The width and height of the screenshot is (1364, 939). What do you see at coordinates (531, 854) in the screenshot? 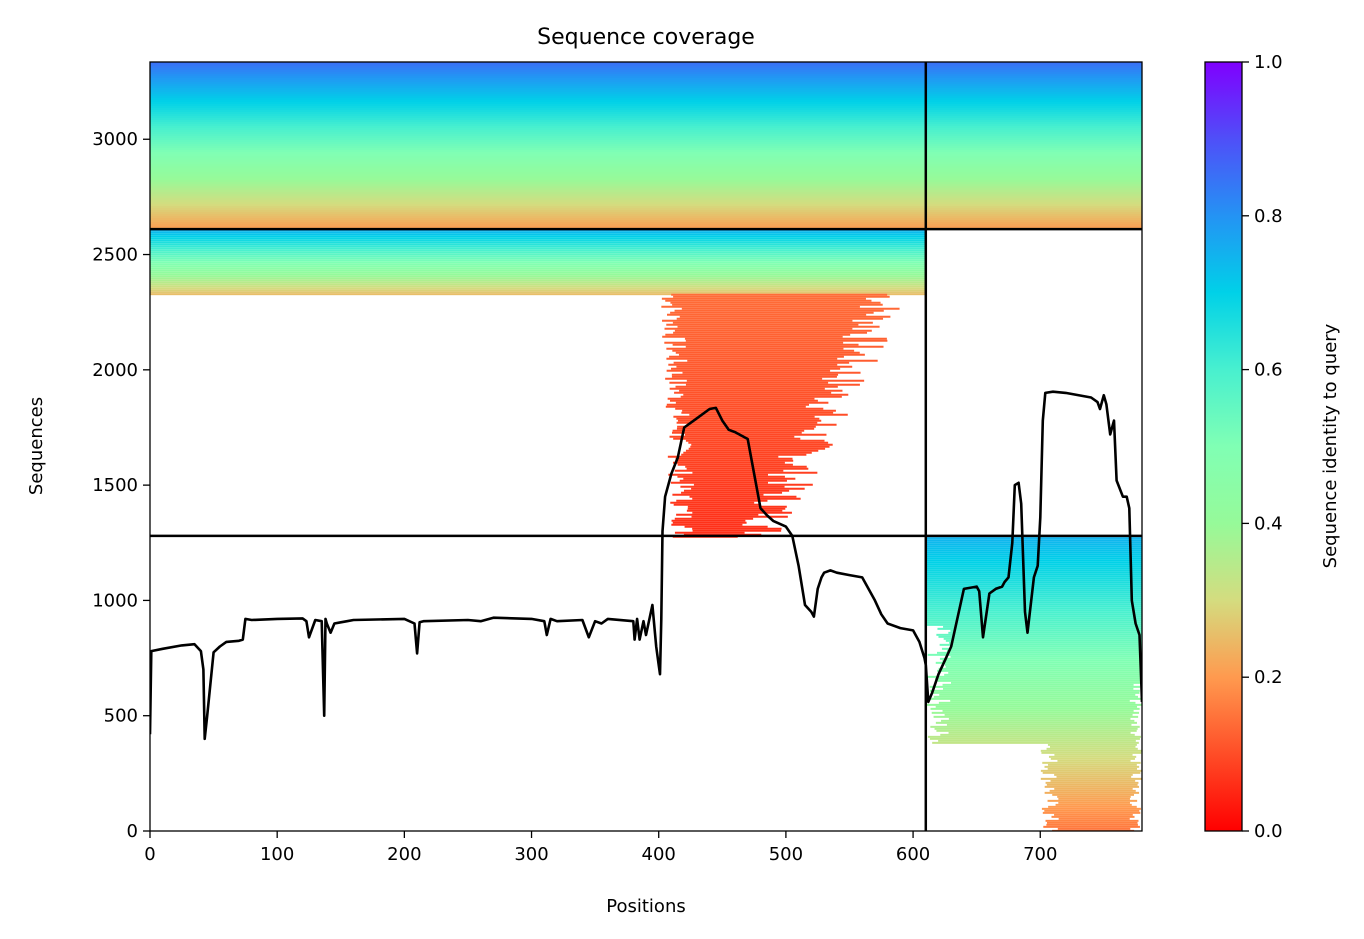
I see `x-tick-label: 300` at bounding box center [531, 854].